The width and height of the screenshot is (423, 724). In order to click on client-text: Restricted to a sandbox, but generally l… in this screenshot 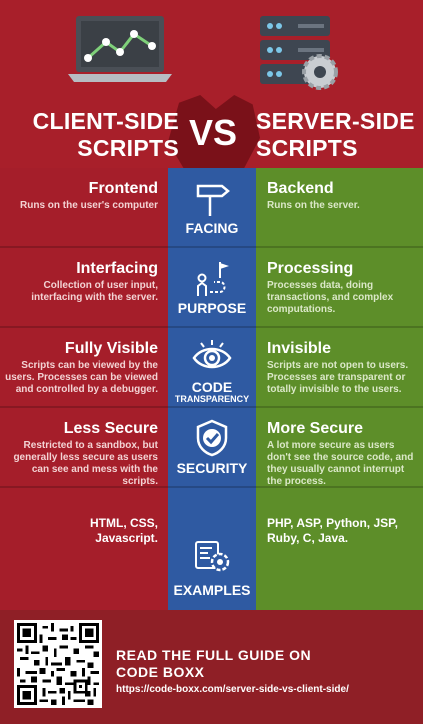, I will do `click(85, 463)`.